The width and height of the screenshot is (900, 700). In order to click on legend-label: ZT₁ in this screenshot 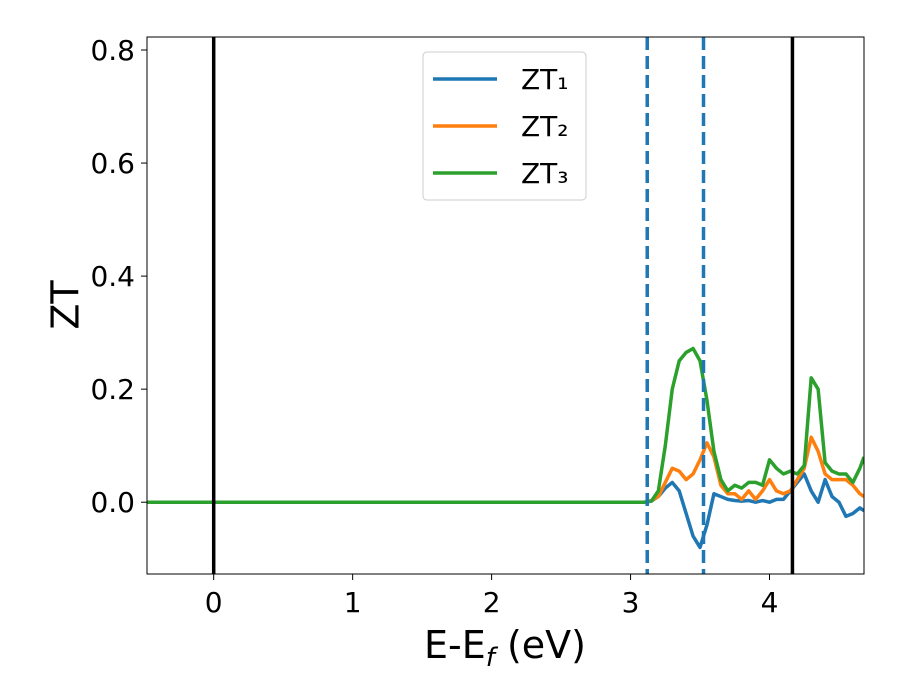, I will do `click(545, 79)`.